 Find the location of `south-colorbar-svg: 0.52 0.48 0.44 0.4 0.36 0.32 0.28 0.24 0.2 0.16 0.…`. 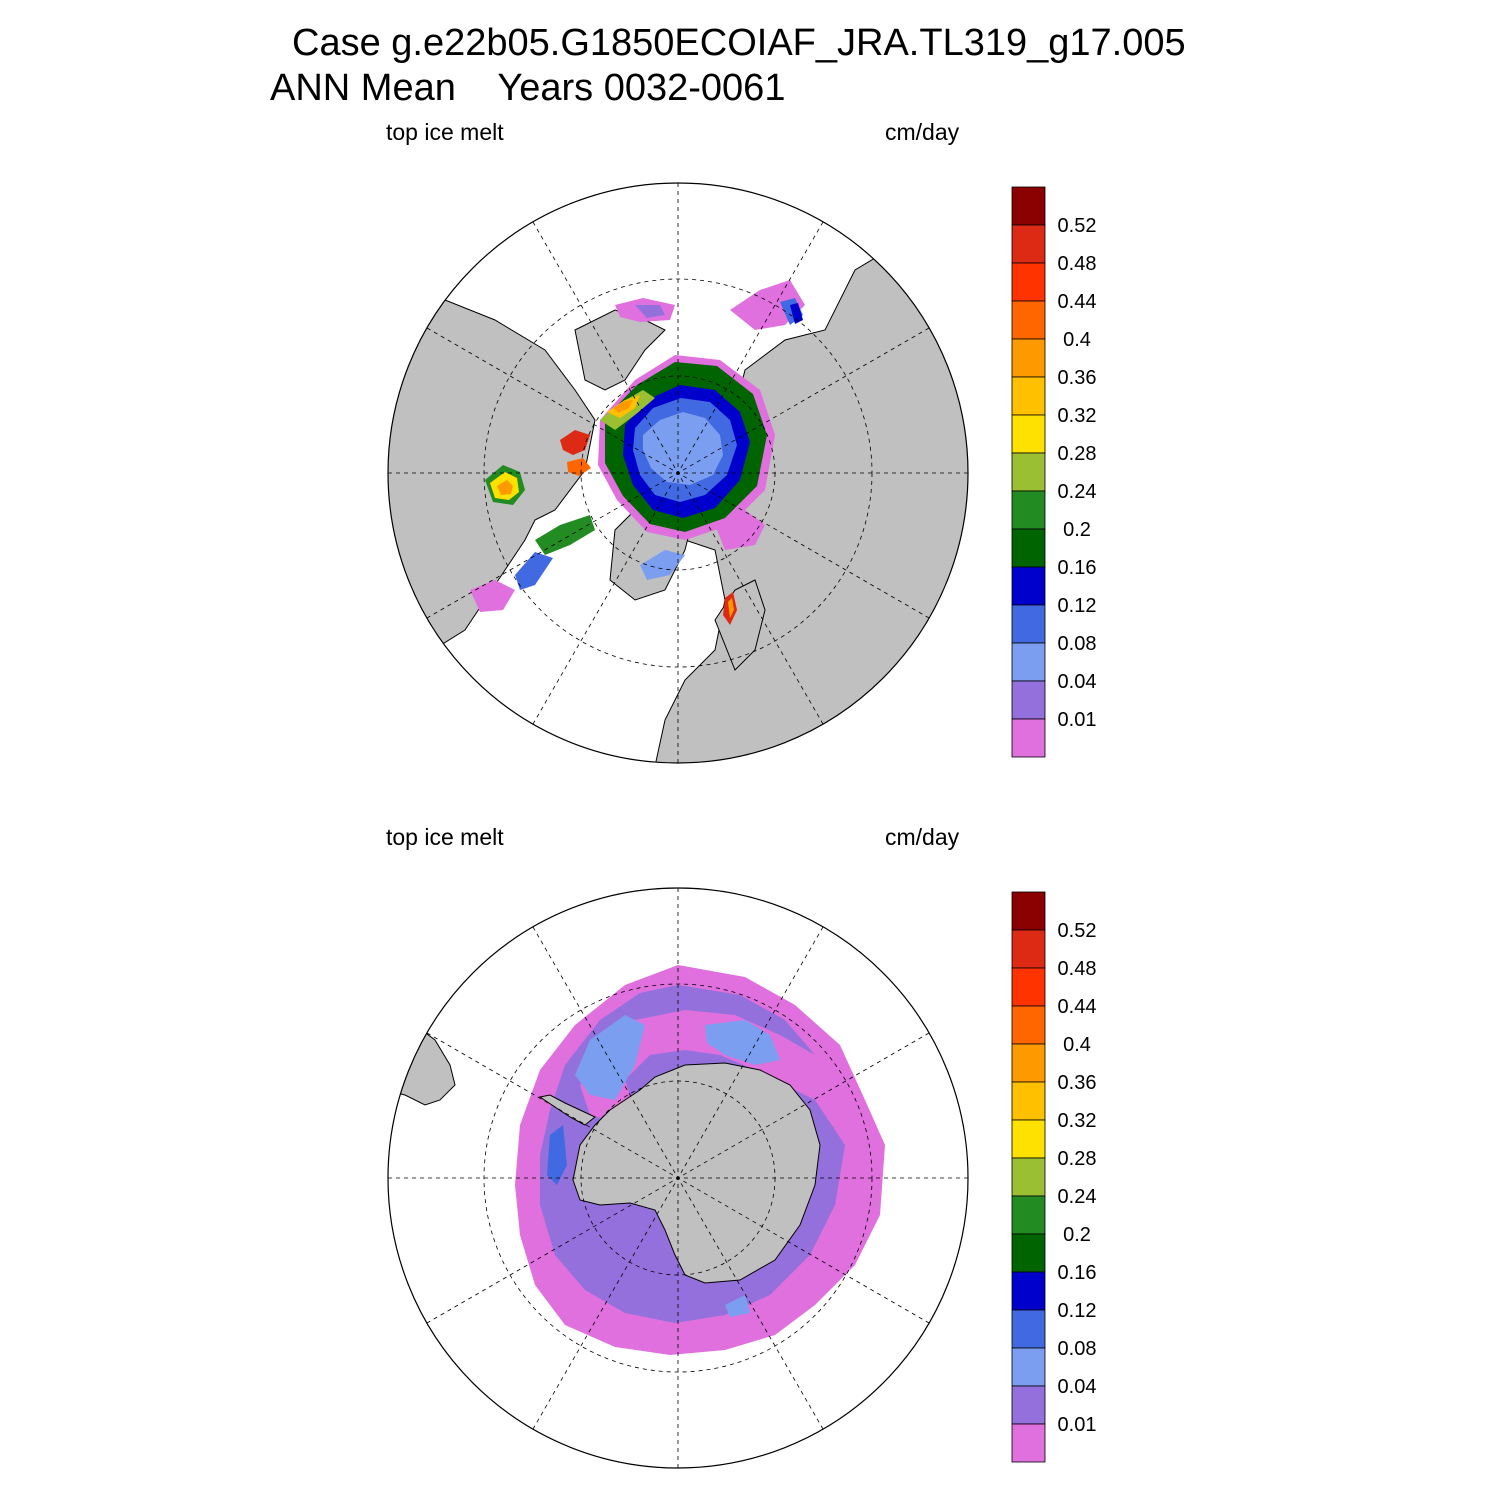

south-colorbar-svg: 0.52 0.48 0.44 0.4 0.36 0.32 0.28 0.24 0.2 0.16 0.… is located at coordinates (1054, 1177).